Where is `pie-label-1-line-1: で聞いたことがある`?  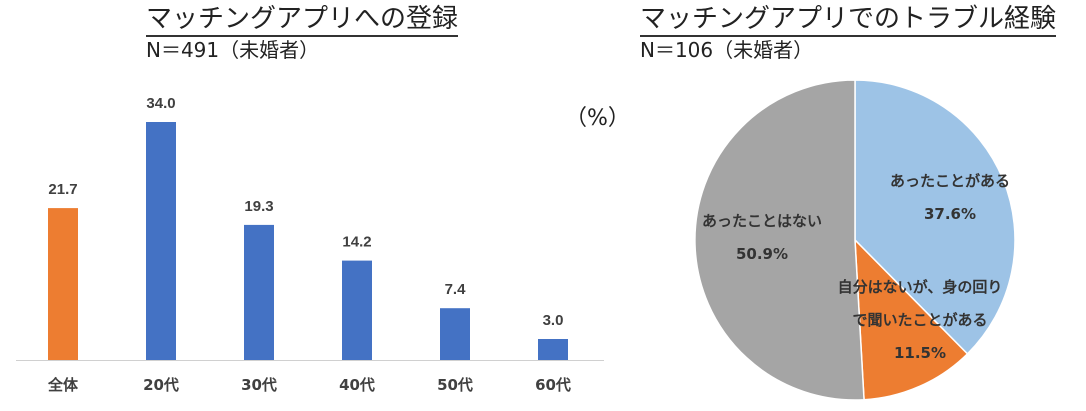 pie-label-1-line-1: で聞いたことがある is located at coordinates (919, 320).